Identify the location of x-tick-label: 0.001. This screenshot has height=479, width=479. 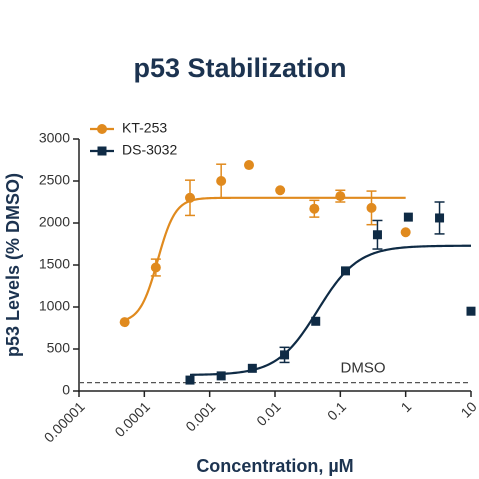
(200, 416).